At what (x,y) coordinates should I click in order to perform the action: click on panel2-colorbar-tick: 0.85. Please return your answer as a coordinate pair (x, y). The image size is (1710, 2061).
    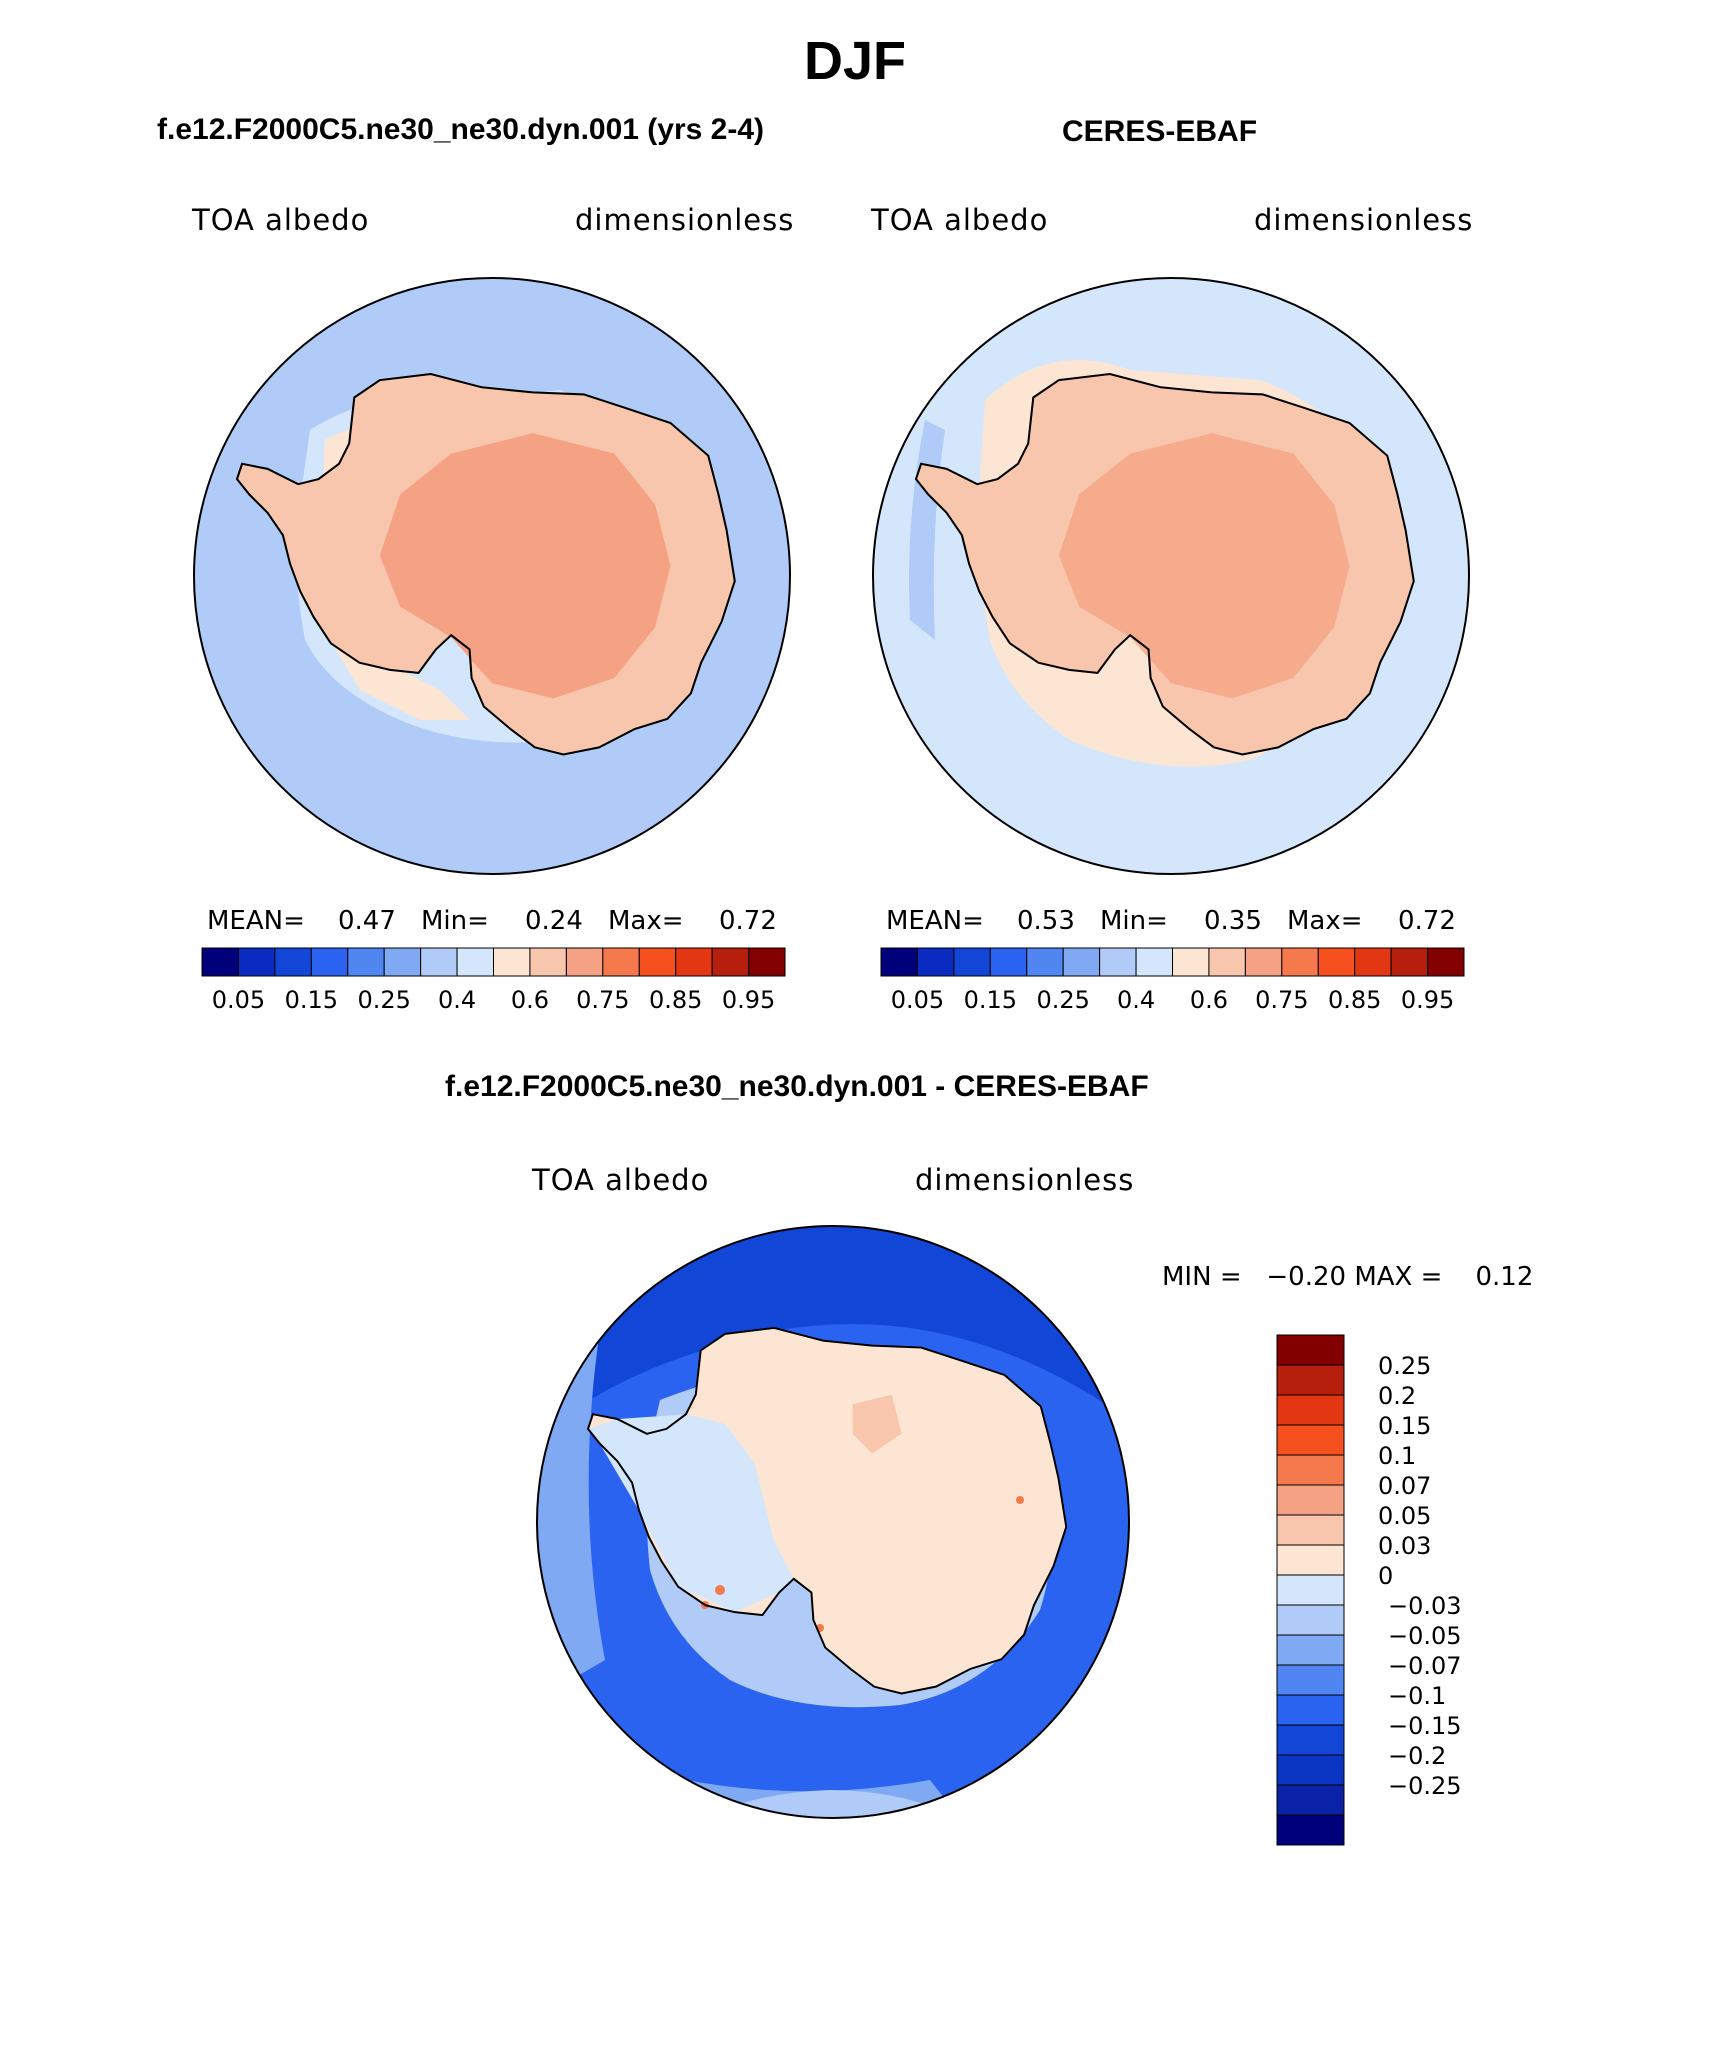
    Looking at the image, I should click on (1354, 1000).